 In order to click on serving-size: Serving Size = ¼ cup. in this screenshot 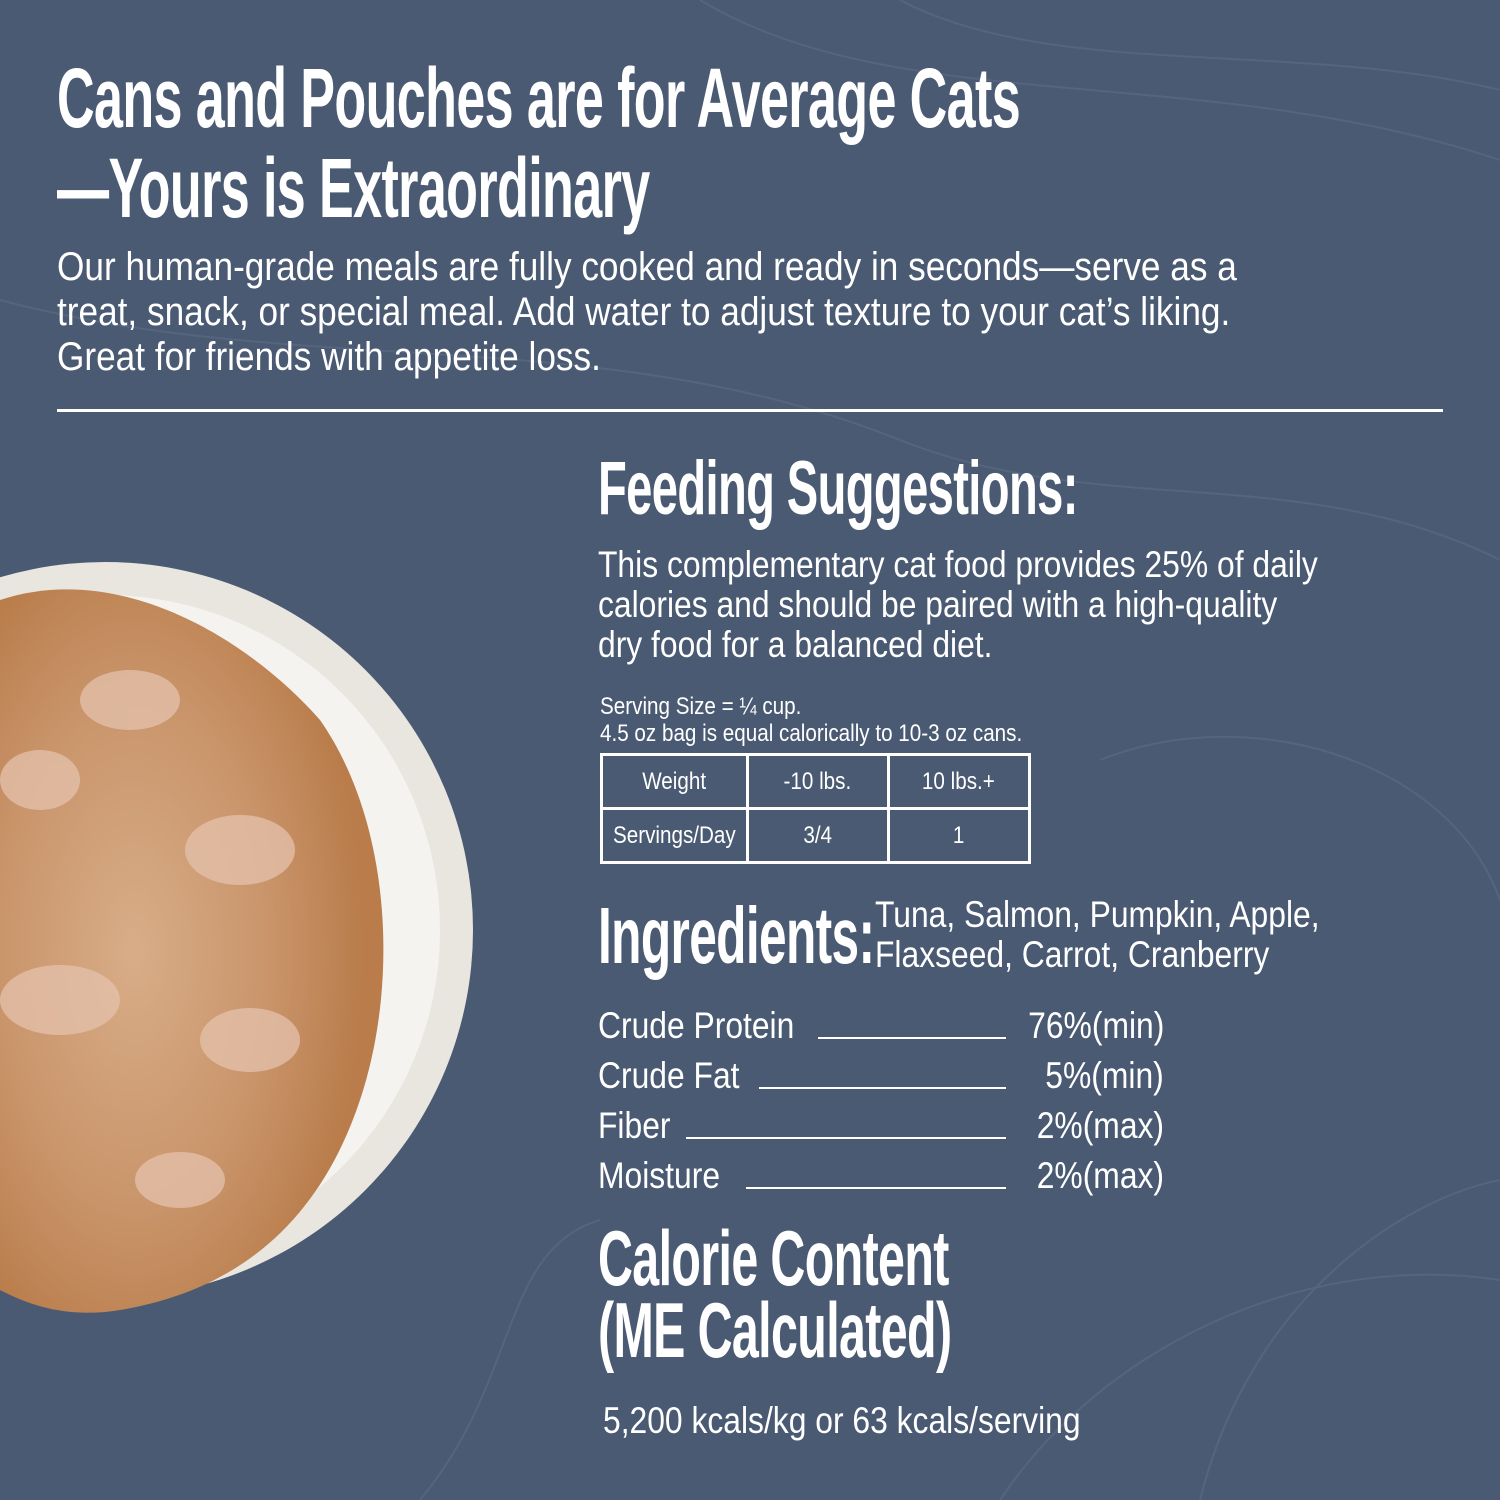, I will do `click(701, 706)`.